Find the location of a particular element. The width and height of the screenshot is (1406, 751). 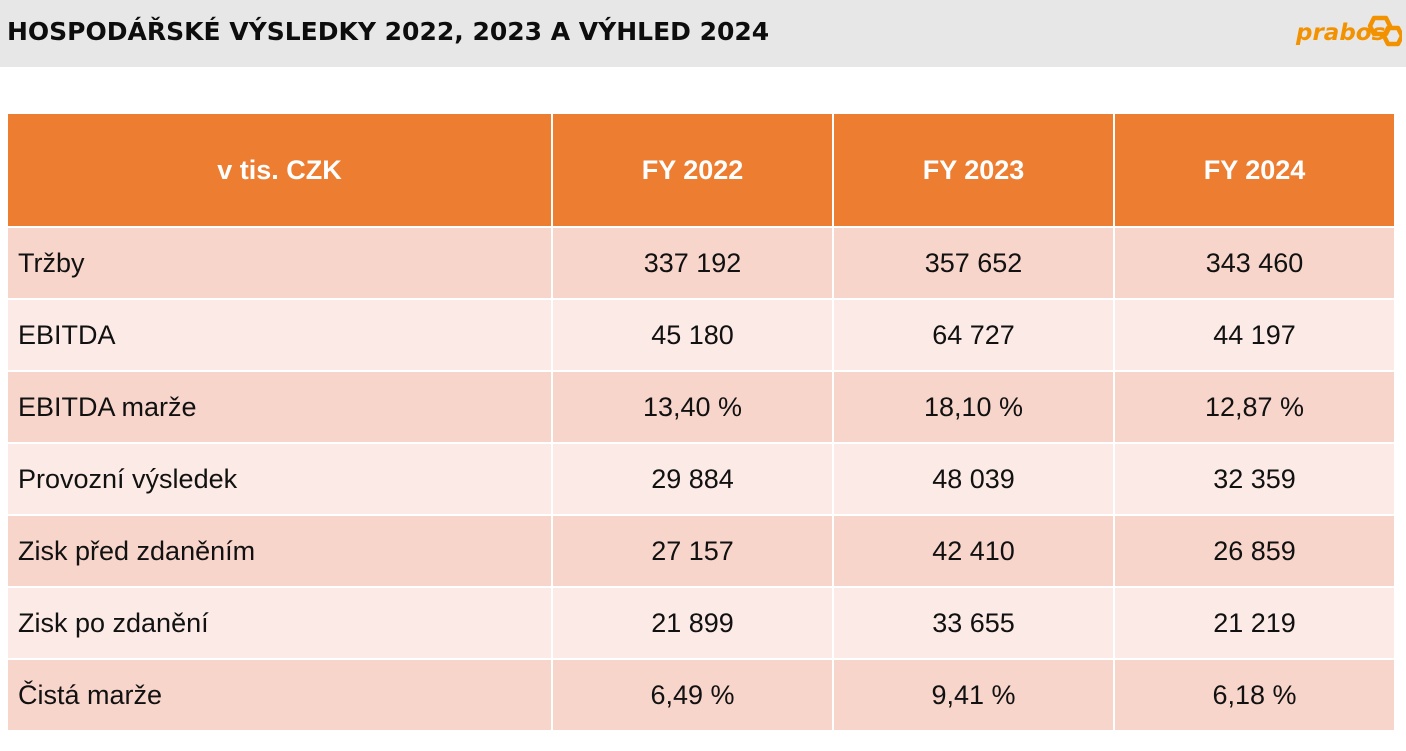

table-cell: 26 859 is located at coordinates (1254, 551).